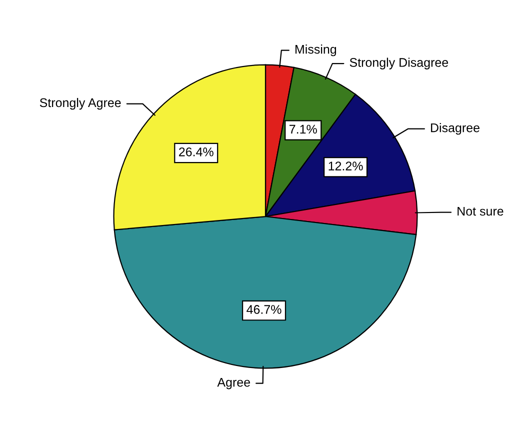  I want to click on slice-label: Strongly Agree, so click(80, 104).